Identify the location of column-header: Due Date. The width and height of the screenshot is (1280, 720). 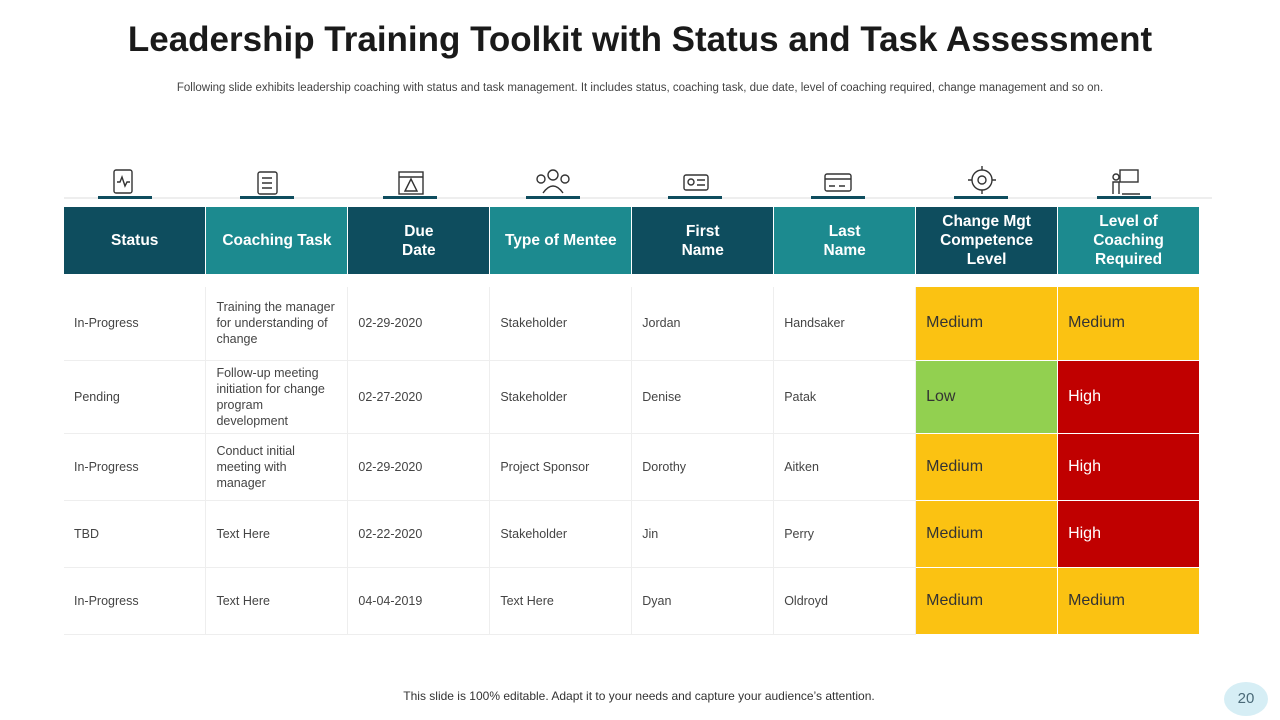
(419, 240).